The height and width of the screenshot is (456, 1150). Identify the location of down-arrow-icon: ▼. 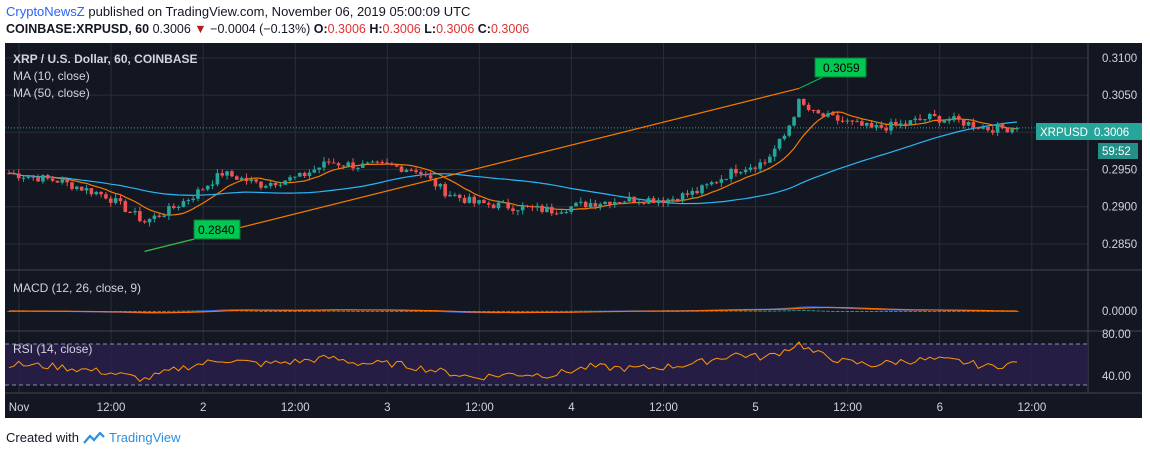
(200, 29).